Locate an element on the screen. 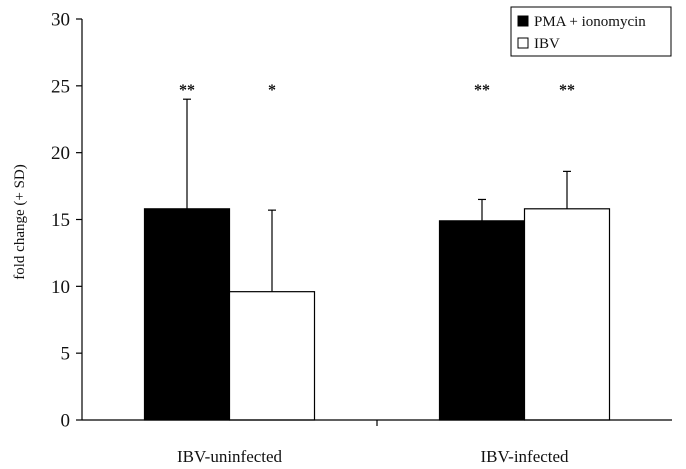  y-tick-label: 10 is located at coordinates (60, 287).